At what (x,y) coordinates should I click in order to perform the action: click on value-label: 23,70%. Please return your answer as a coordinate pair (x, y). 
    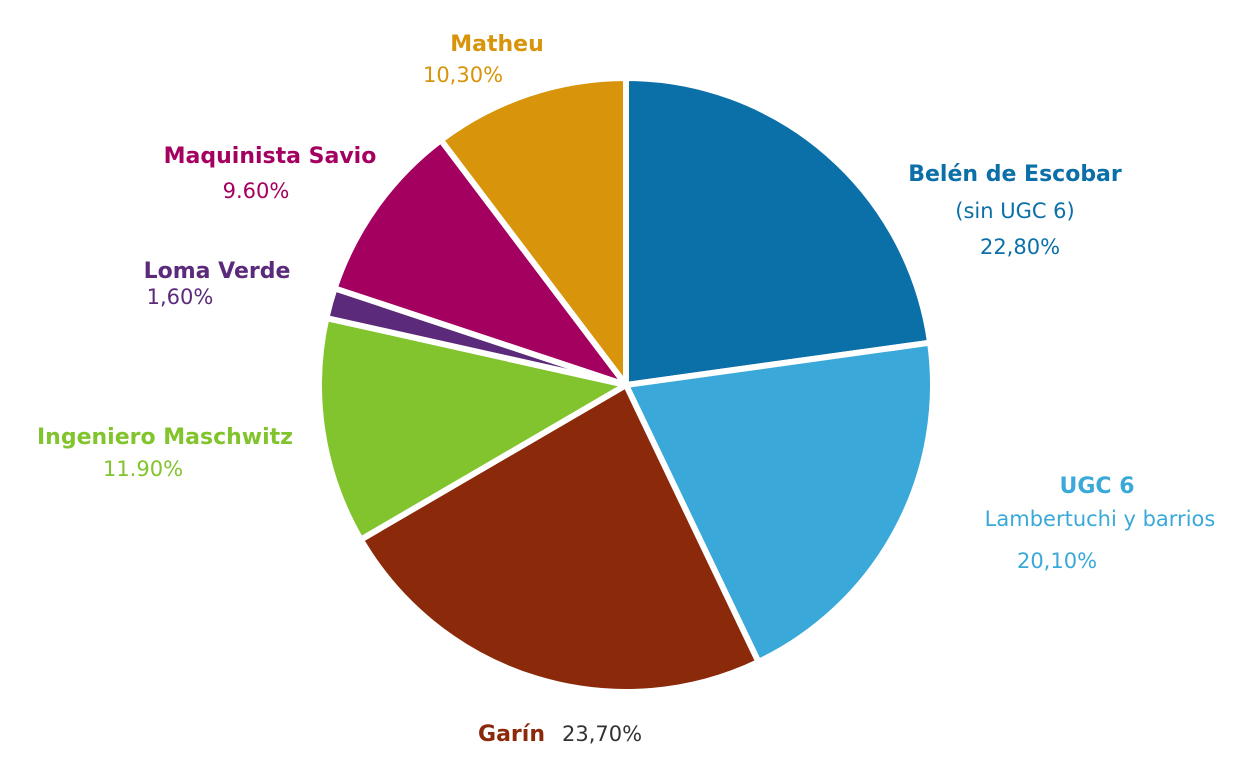
    Looking at the image, I should click on (602, 734).